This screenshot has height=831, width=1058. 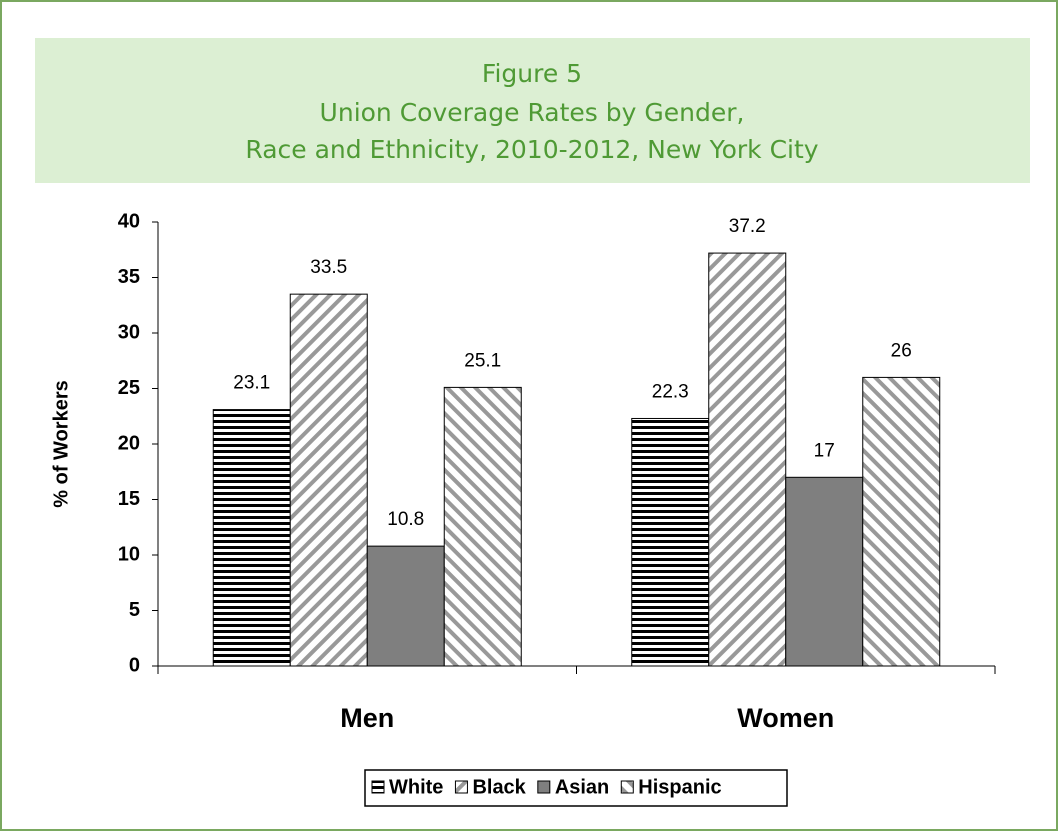 What do you see at coordinates (532, 73) in the screenshot?
I see `chart-title: Figure 5` at bounding box center [532, 73].